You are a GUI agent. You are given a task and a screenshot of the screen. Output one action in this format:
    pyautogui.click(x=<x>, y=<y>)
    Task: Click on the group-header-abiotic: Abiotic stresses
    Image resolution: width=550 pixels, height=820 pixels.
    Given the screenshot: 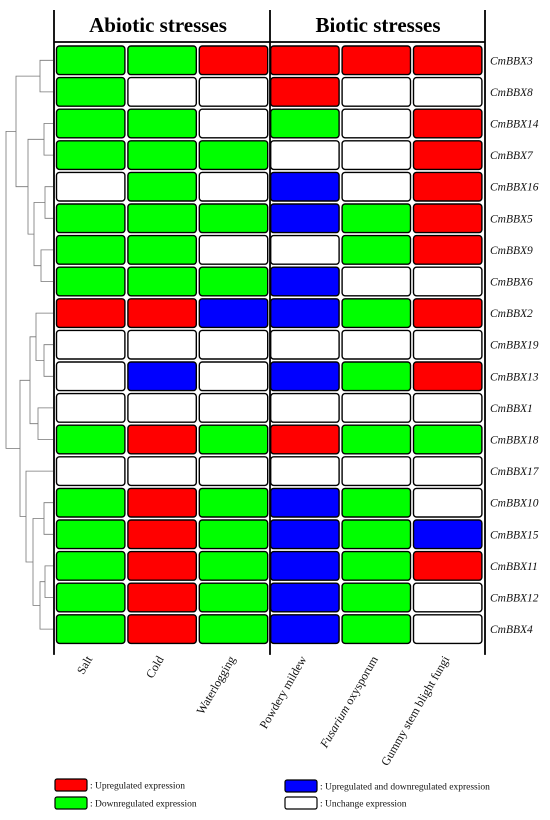 What is the action you would take?
    pyautogui.click(x=158, y=25)
    